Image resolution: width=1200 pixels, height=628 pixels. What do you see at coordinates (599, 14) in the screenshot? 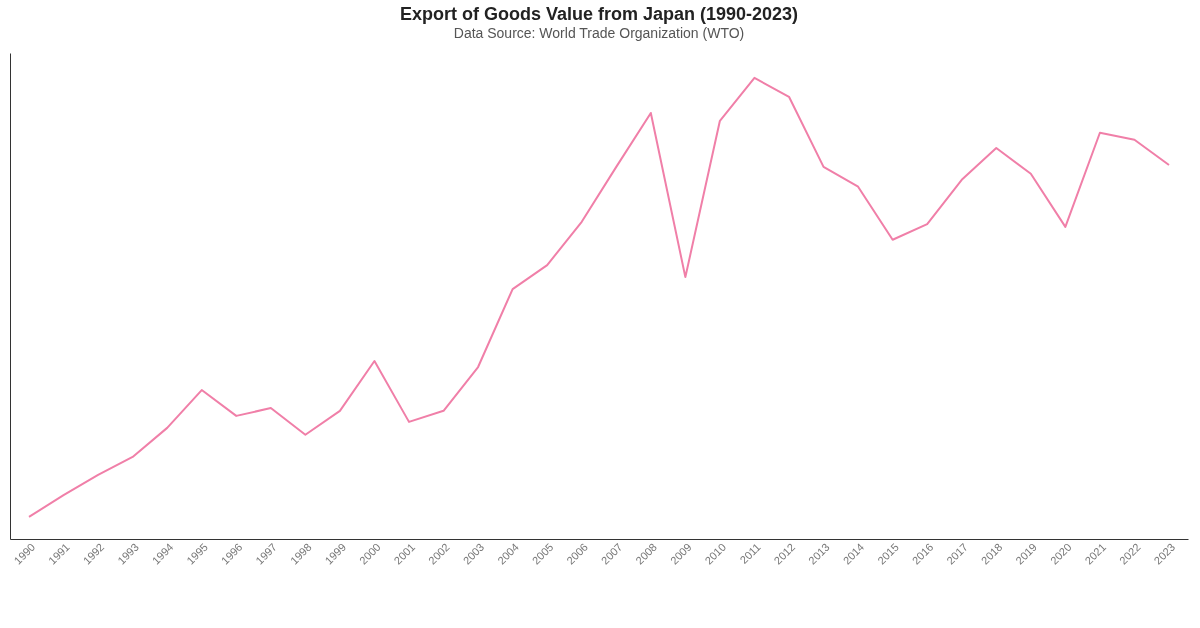
I see `chart-title: Export of Goods Value from Japan (1990-2023)` at bounding box center [599, 14].